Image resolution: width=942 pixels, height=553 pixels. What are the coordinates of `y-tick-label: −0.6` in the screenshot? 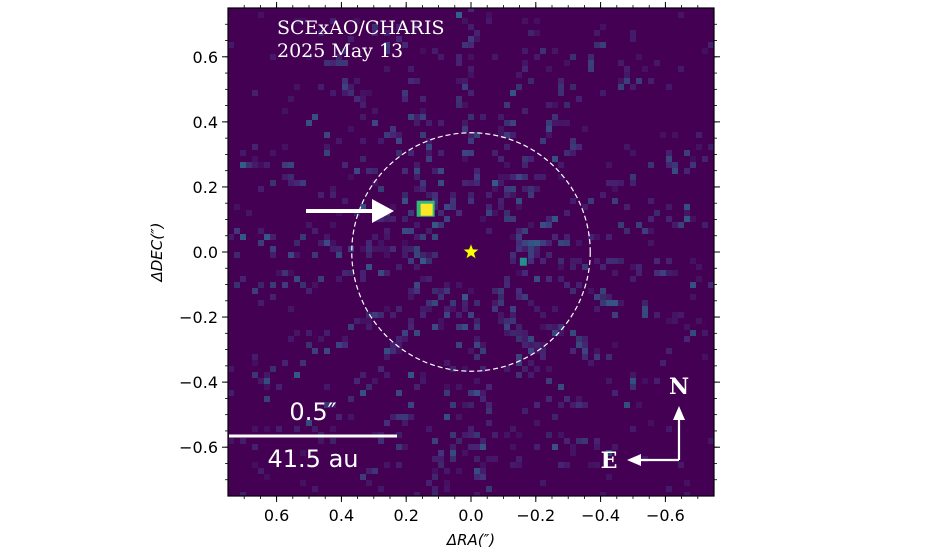 It's located at (198, 447).